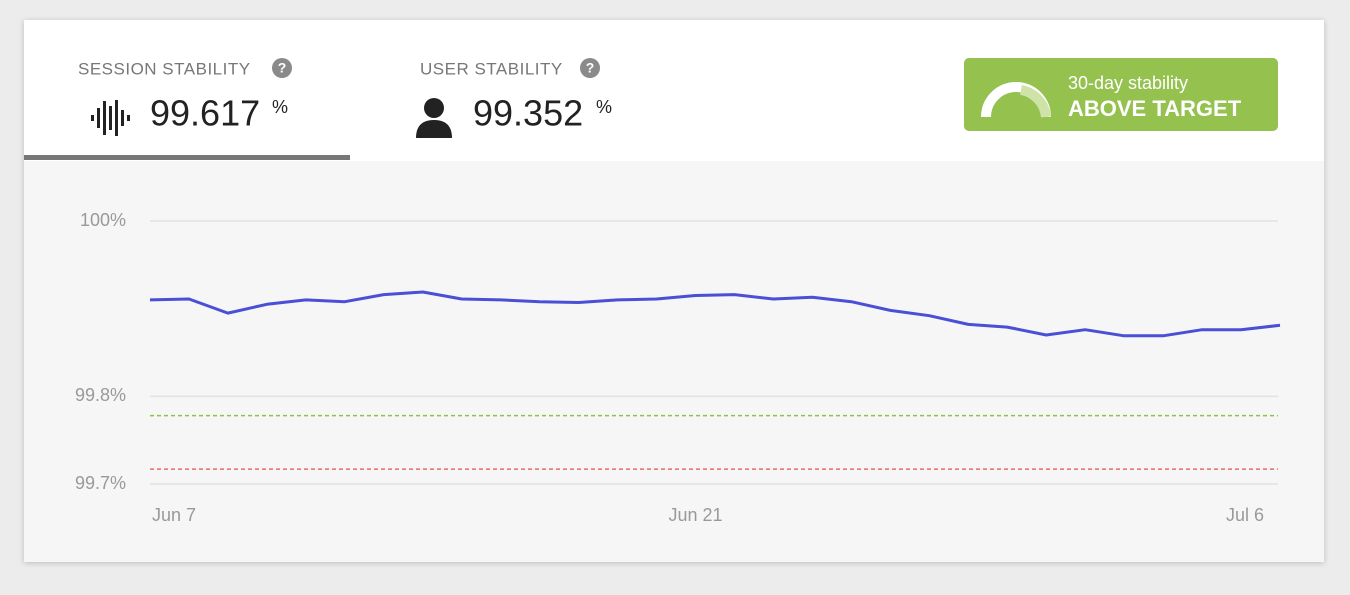  Describe the element at coordinates (491, 68) in the screenshot. I see `tab-label: USER STABILITY` at that location.